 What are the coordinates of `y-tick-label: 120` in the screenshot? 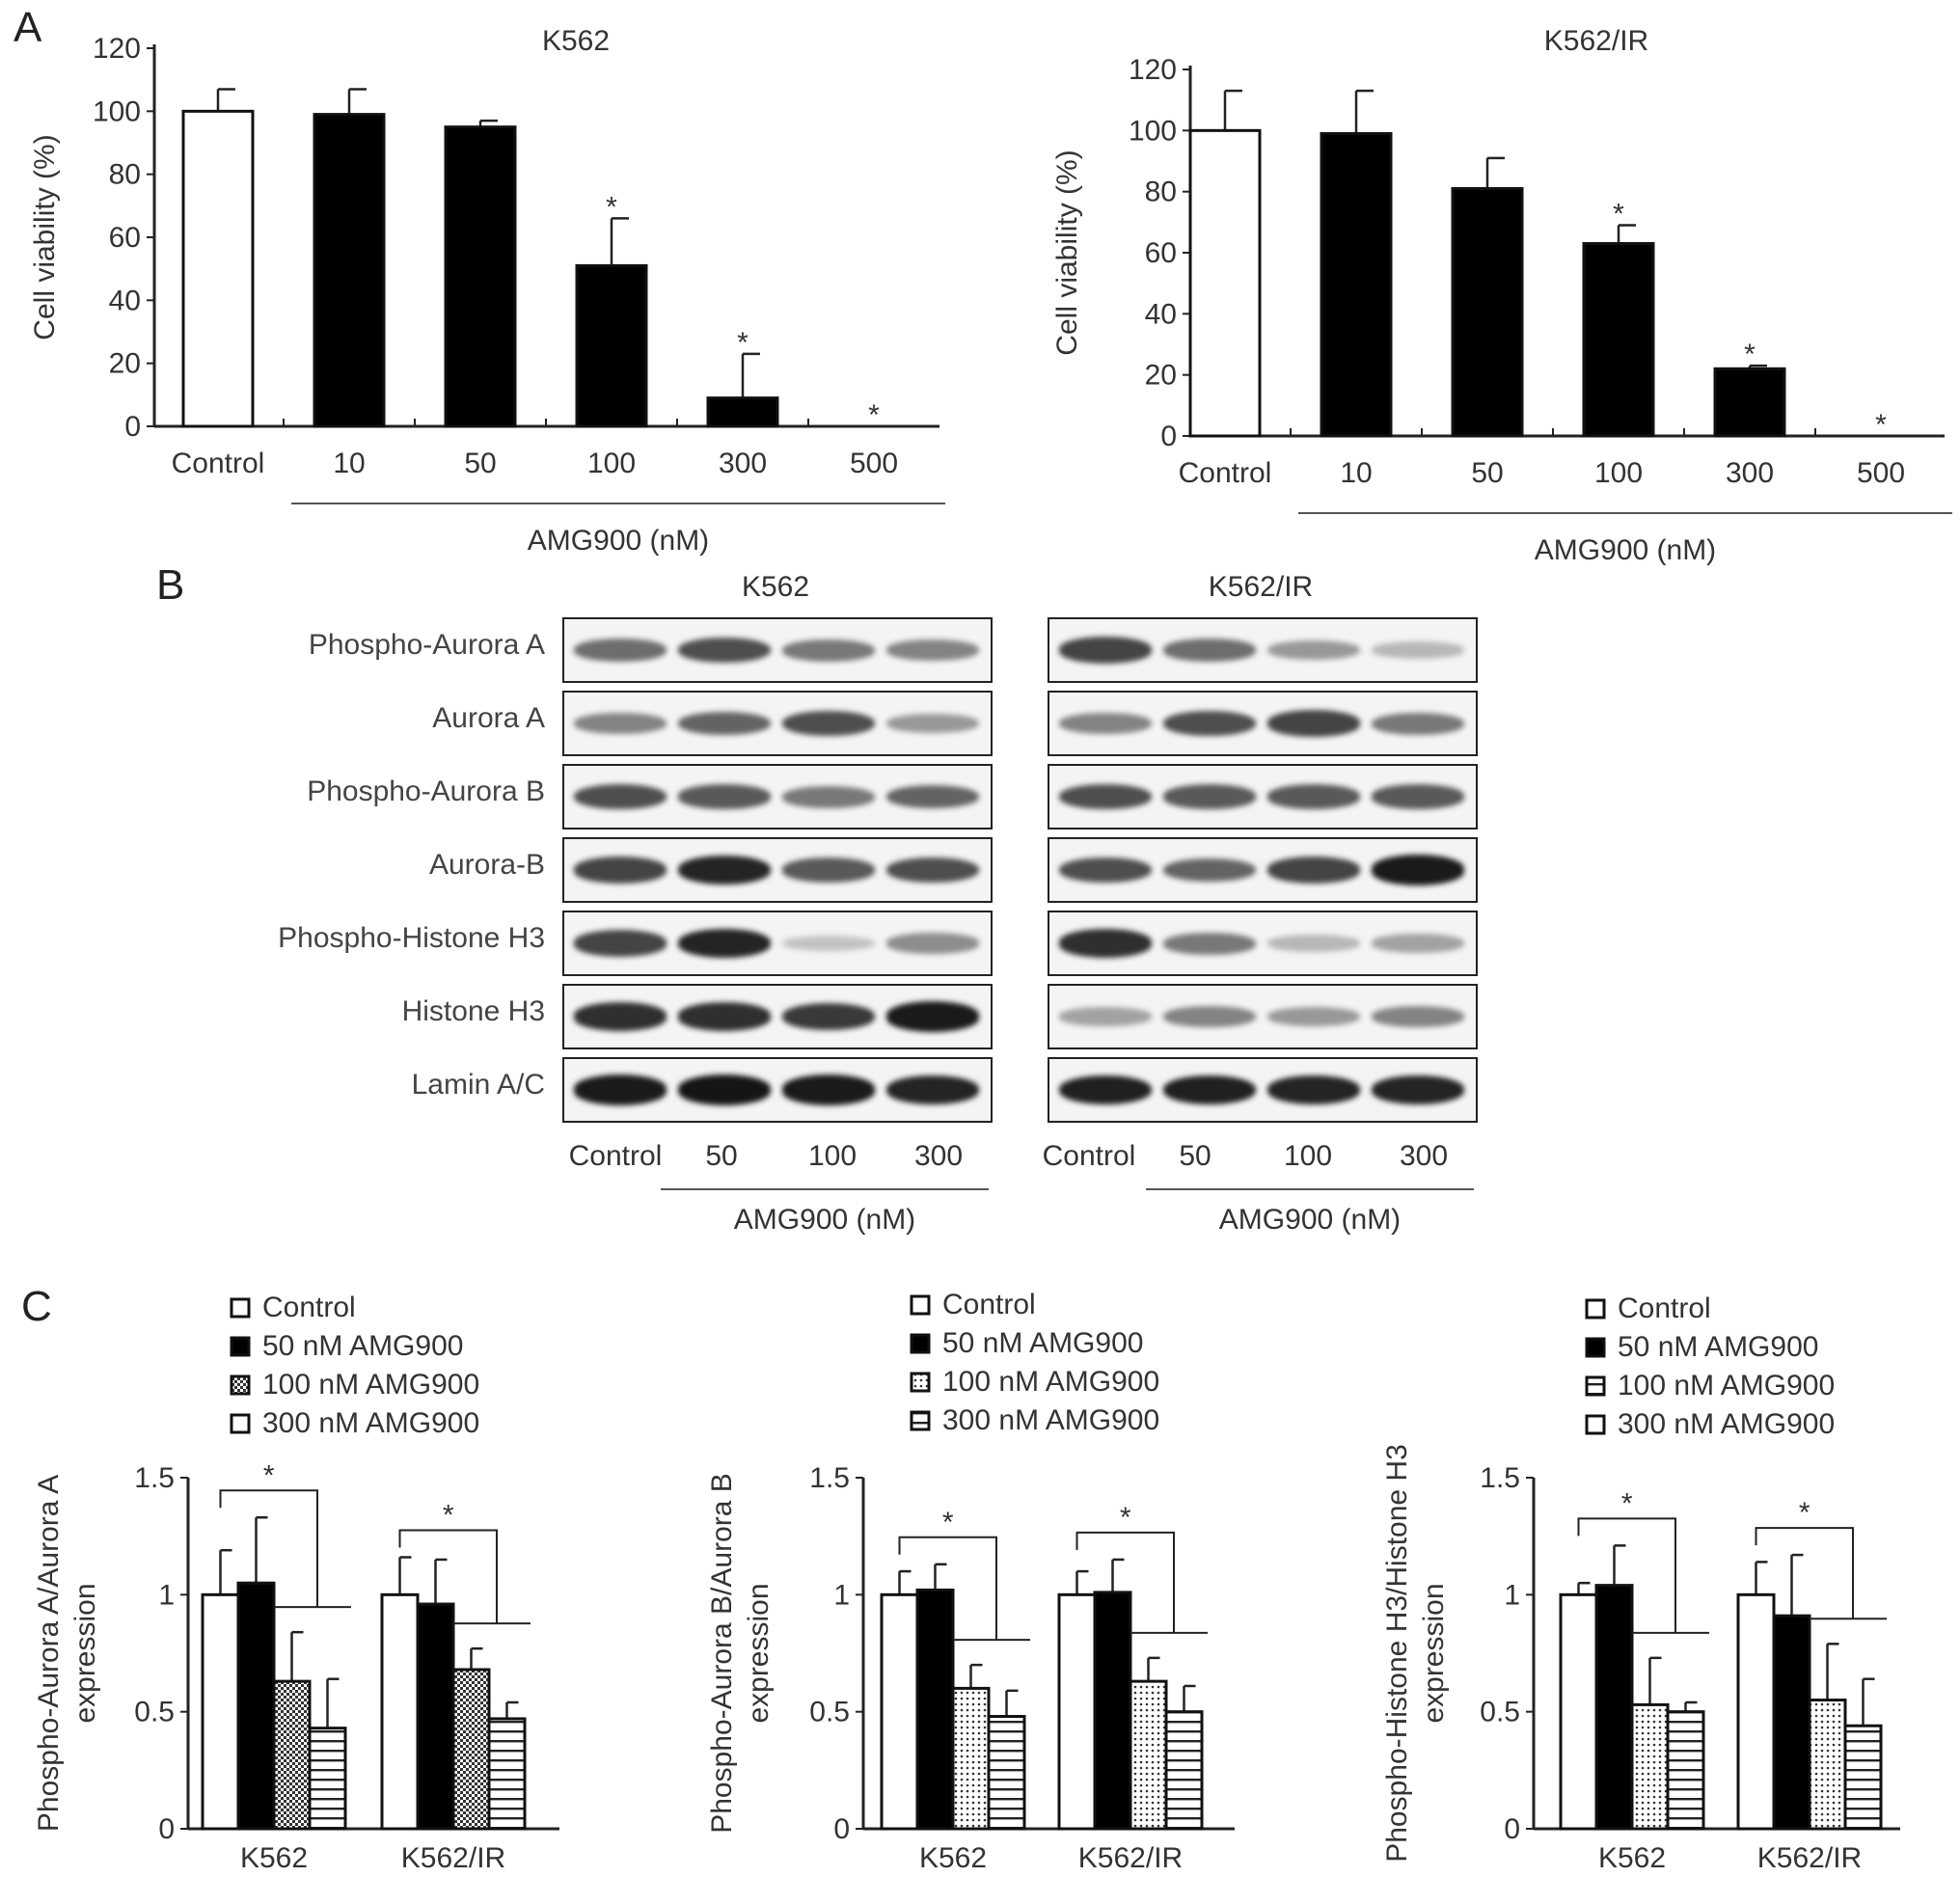 It's located at (1153, 70).